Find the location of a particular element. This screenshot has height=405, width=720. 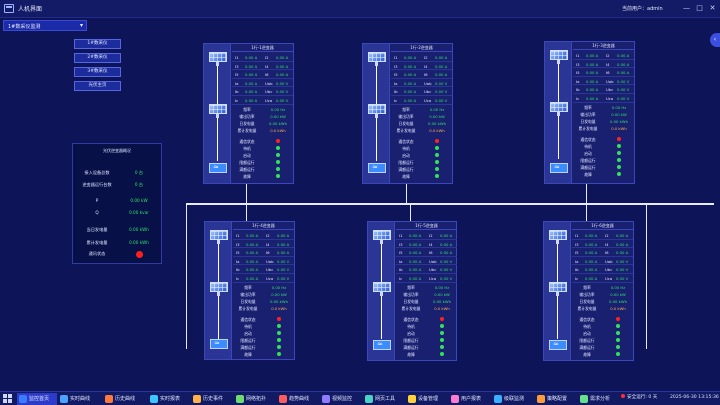

taskbar-item: 趋势曲线 is located at coordinates (298, 399).